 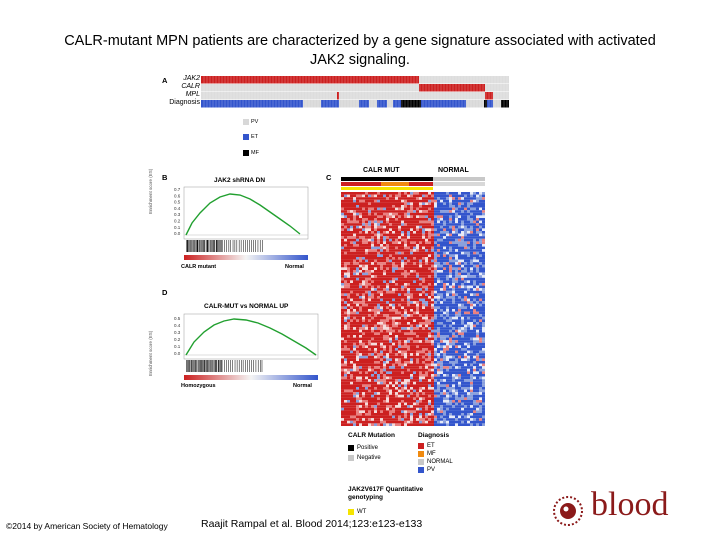 I want to click on panel-d-letter: D, so click(x=165, y=292).